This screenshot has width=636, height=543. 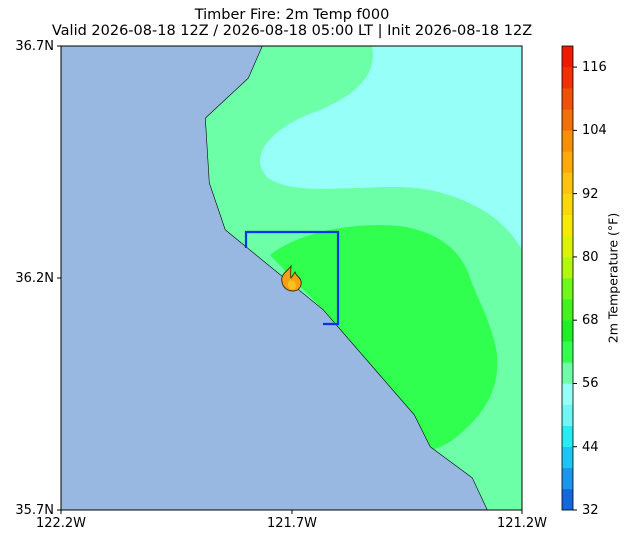 What do you see at coordinates (590, 194) in the screenshot?
I see `colorbar-tick-label: 92` at bounding box center [590, 194].